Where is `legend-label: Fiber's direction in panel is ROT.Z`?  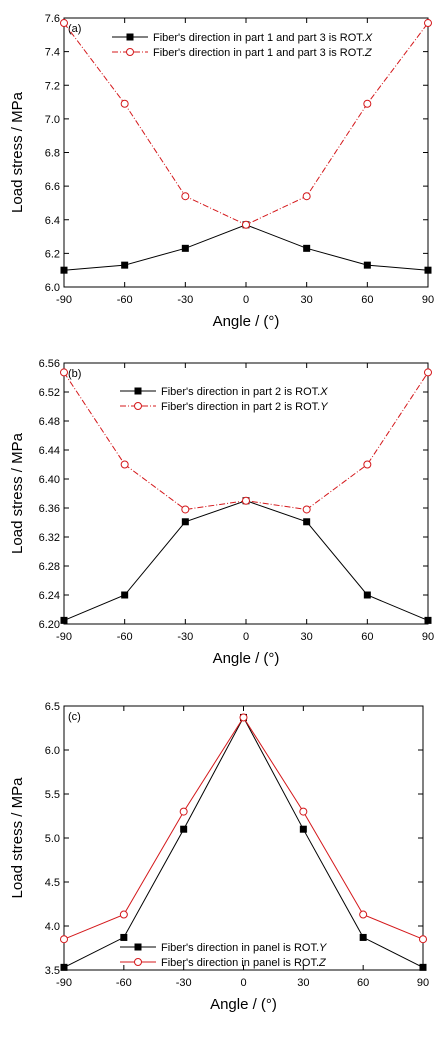 legend-label: Fiber's direction in panel is ROT.Z is located at coordinates (244, 963).